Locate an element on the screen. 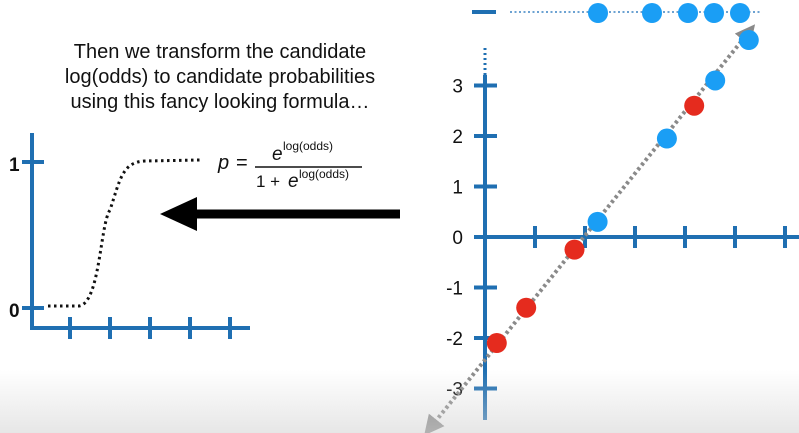 The image size is (799, 433). sigmoid-curve is located at coordinates (124, 233).